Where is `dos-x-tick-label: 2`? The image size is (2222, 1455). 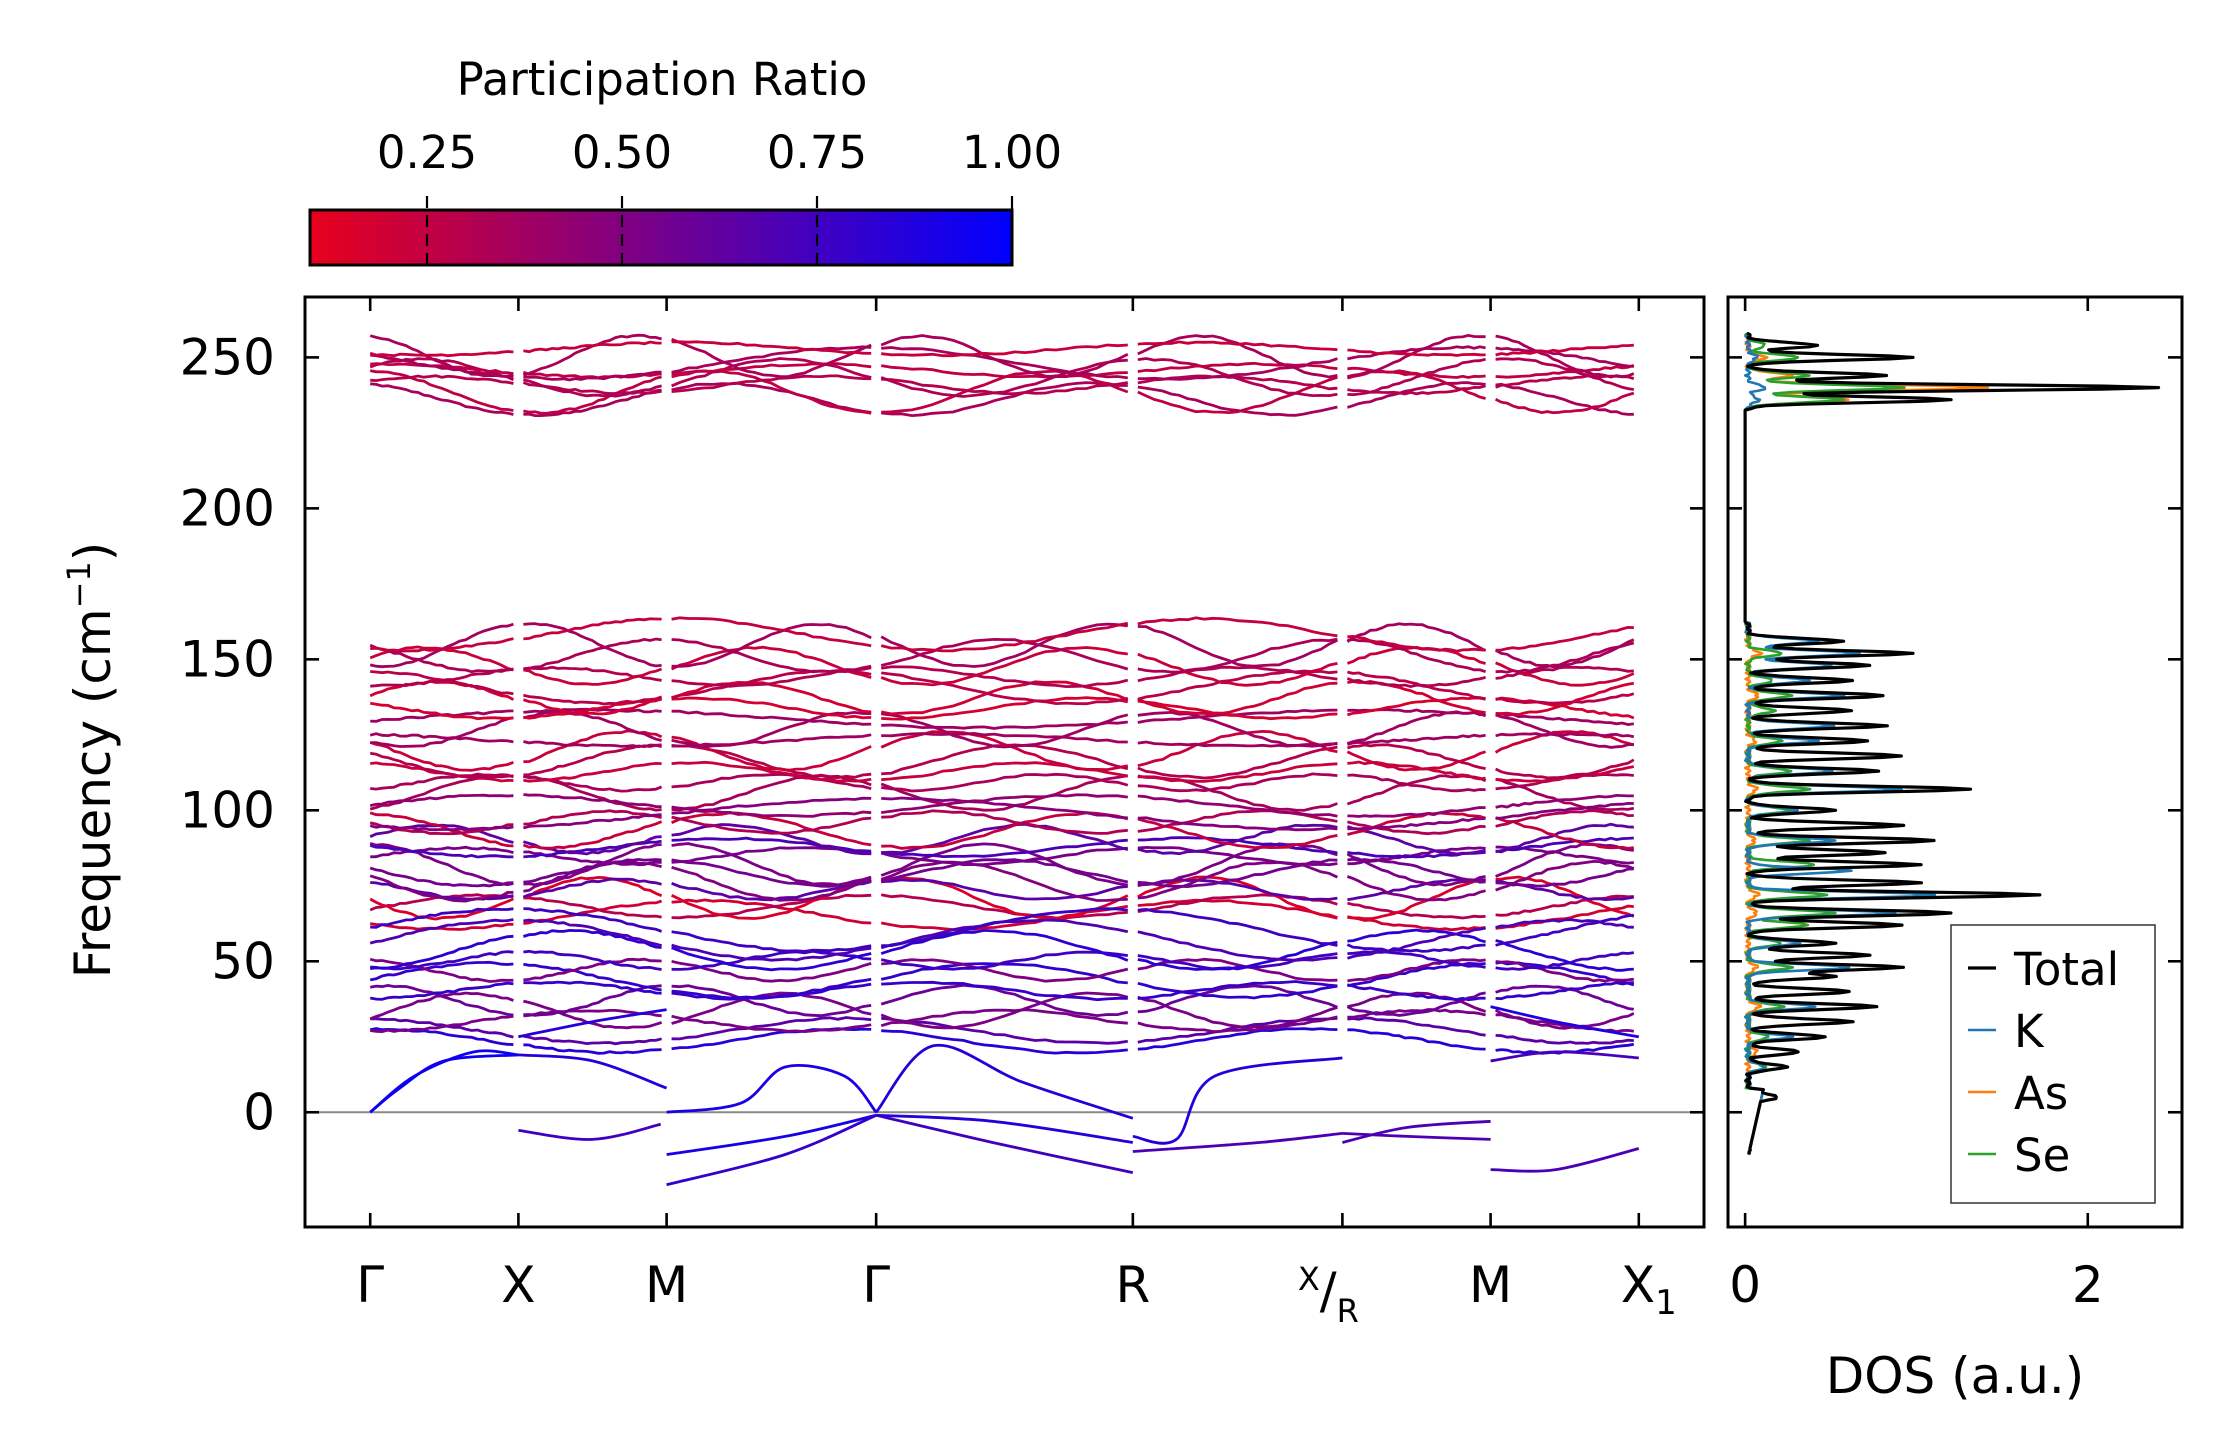 dos-x-tick-label: 2 is located at coordinates (2088, 1285).